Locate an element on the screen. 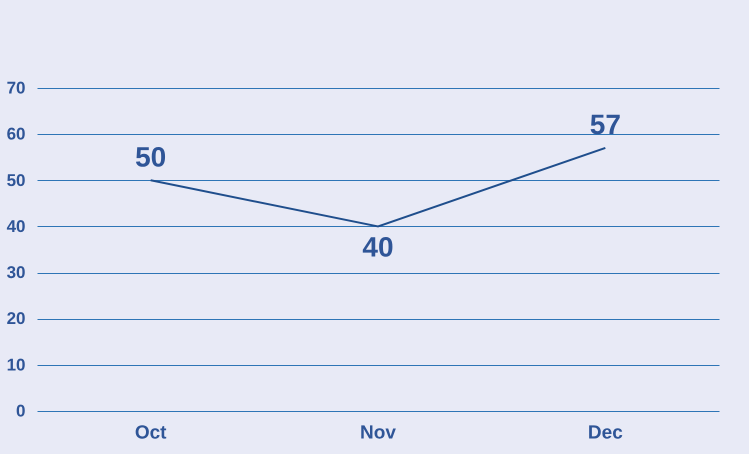  y-tick-label: 70 is located at coordinates (16, 88).